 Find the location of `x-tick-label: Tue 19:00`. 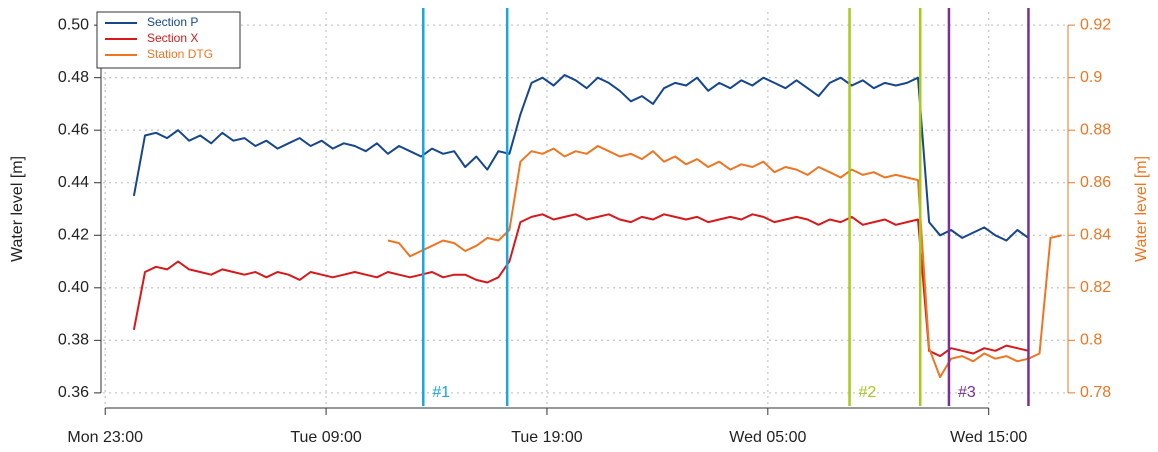

x-tick-label: Tue 19:00 is located at coordinates (547, 437).